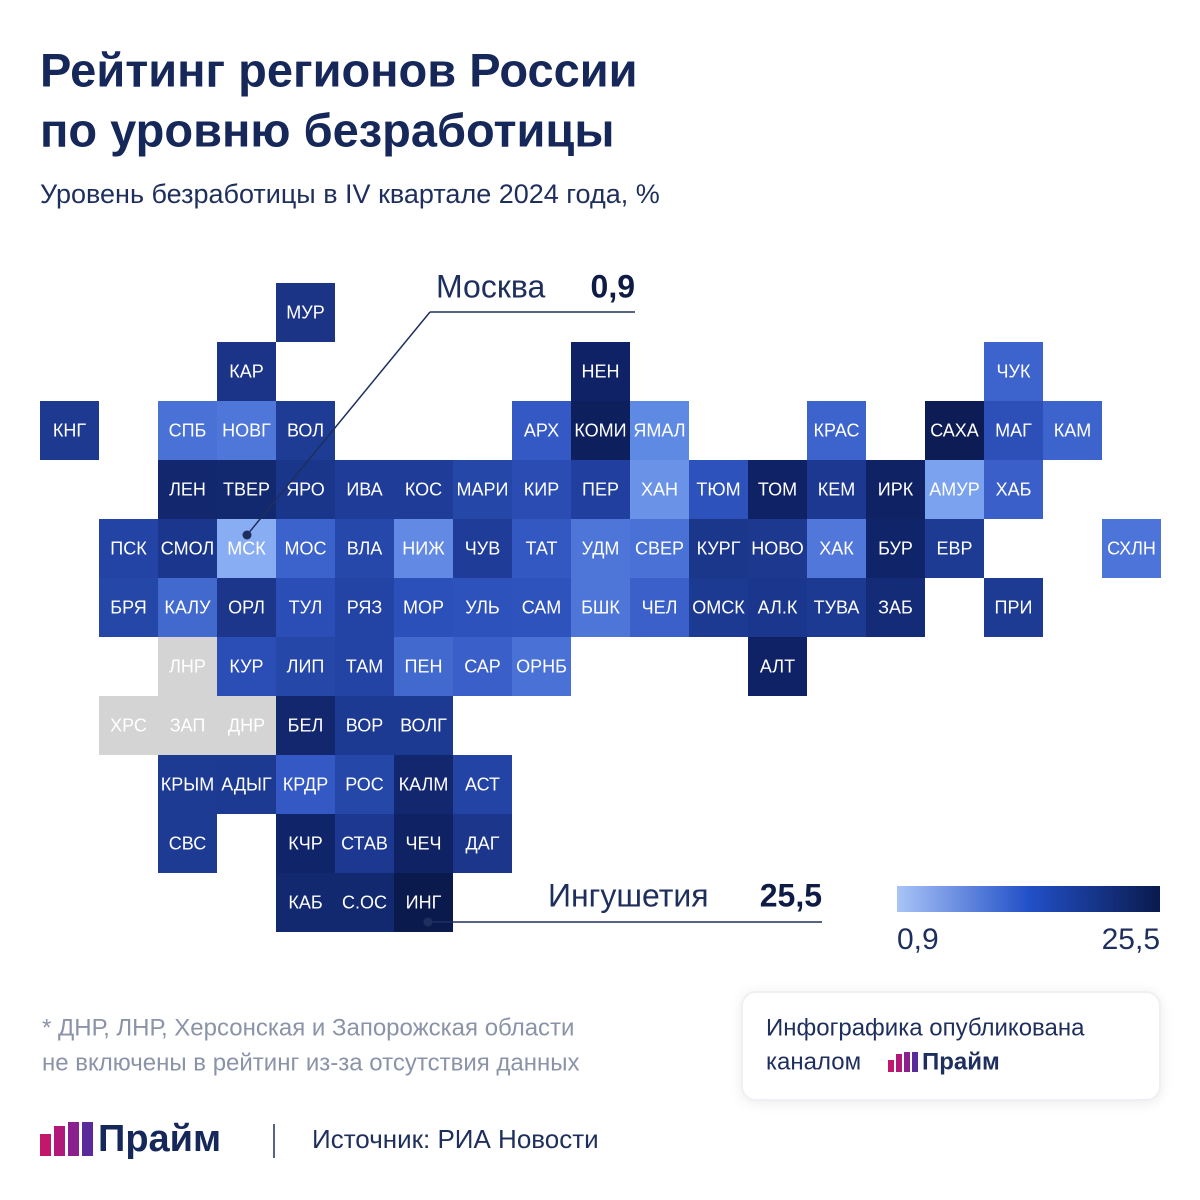 The image size is (1200, 1200). Describe the element at coordinates (777, 489) in the screenshot. I see `region-label: ТОМ` at that location.